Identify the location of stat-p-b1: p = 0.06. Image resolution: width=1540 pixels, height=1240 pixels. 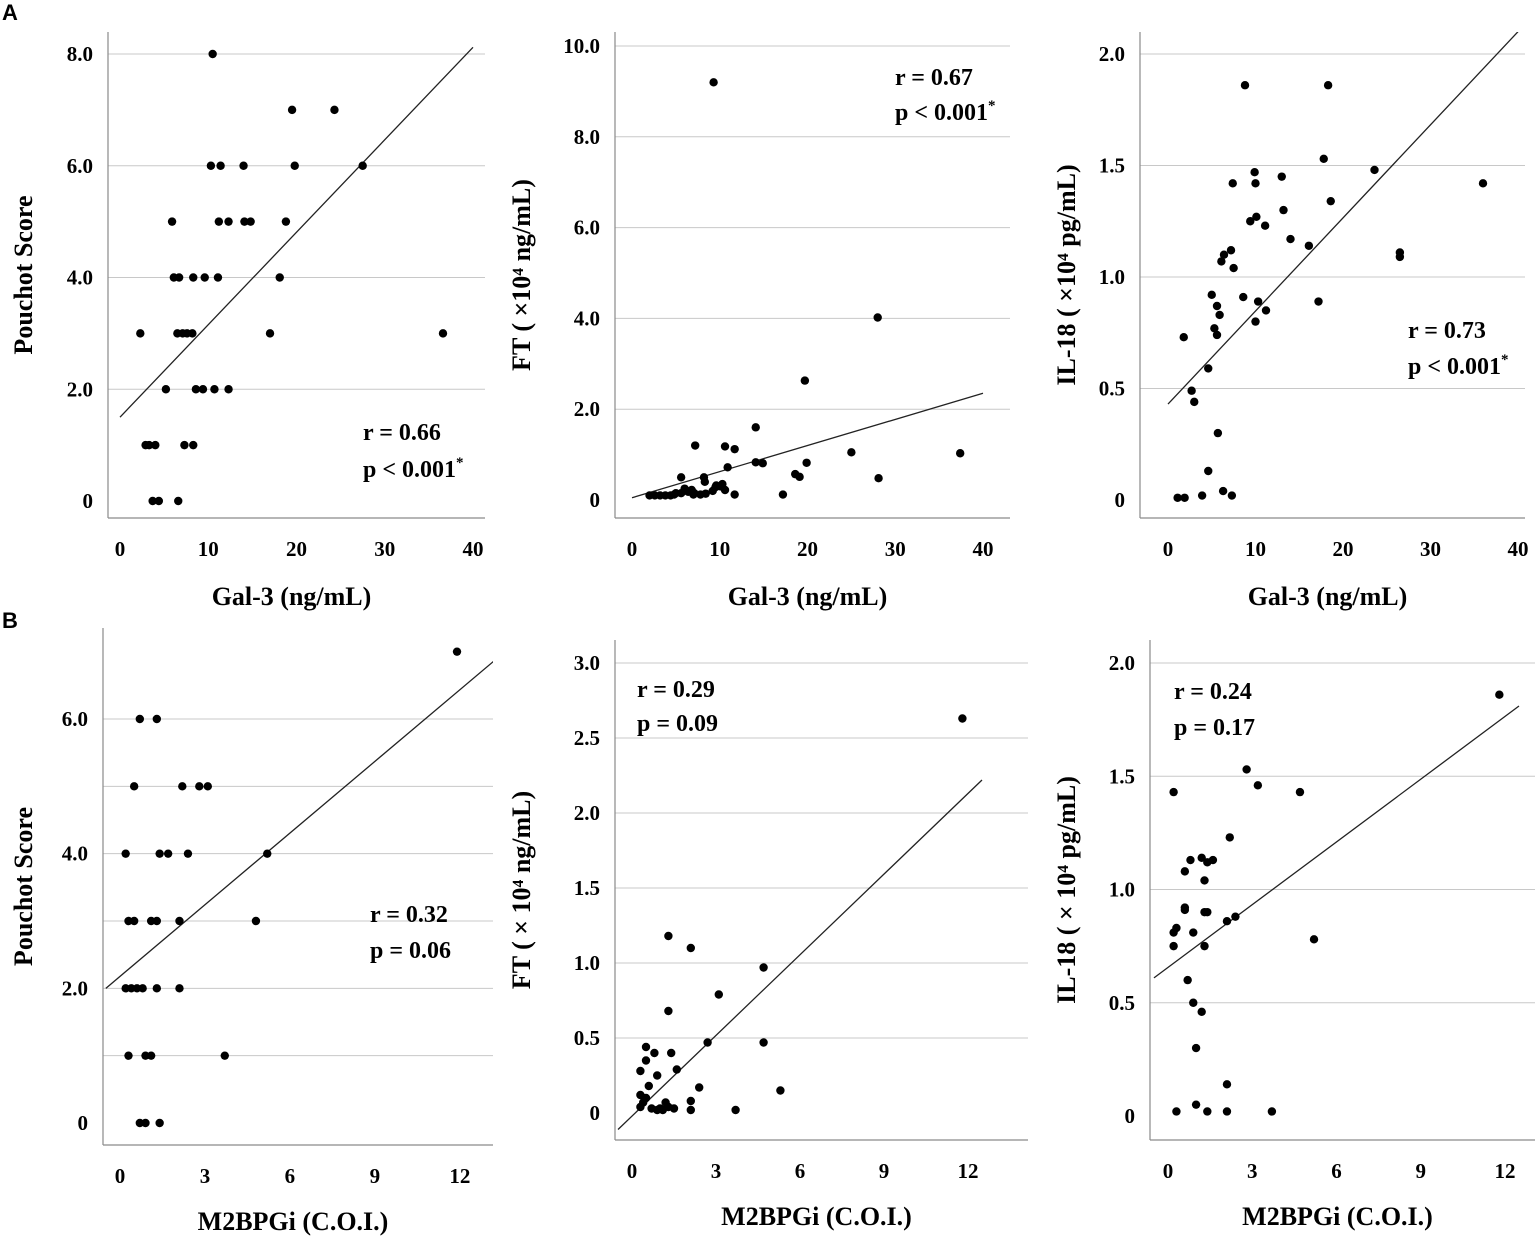
(410, 951).